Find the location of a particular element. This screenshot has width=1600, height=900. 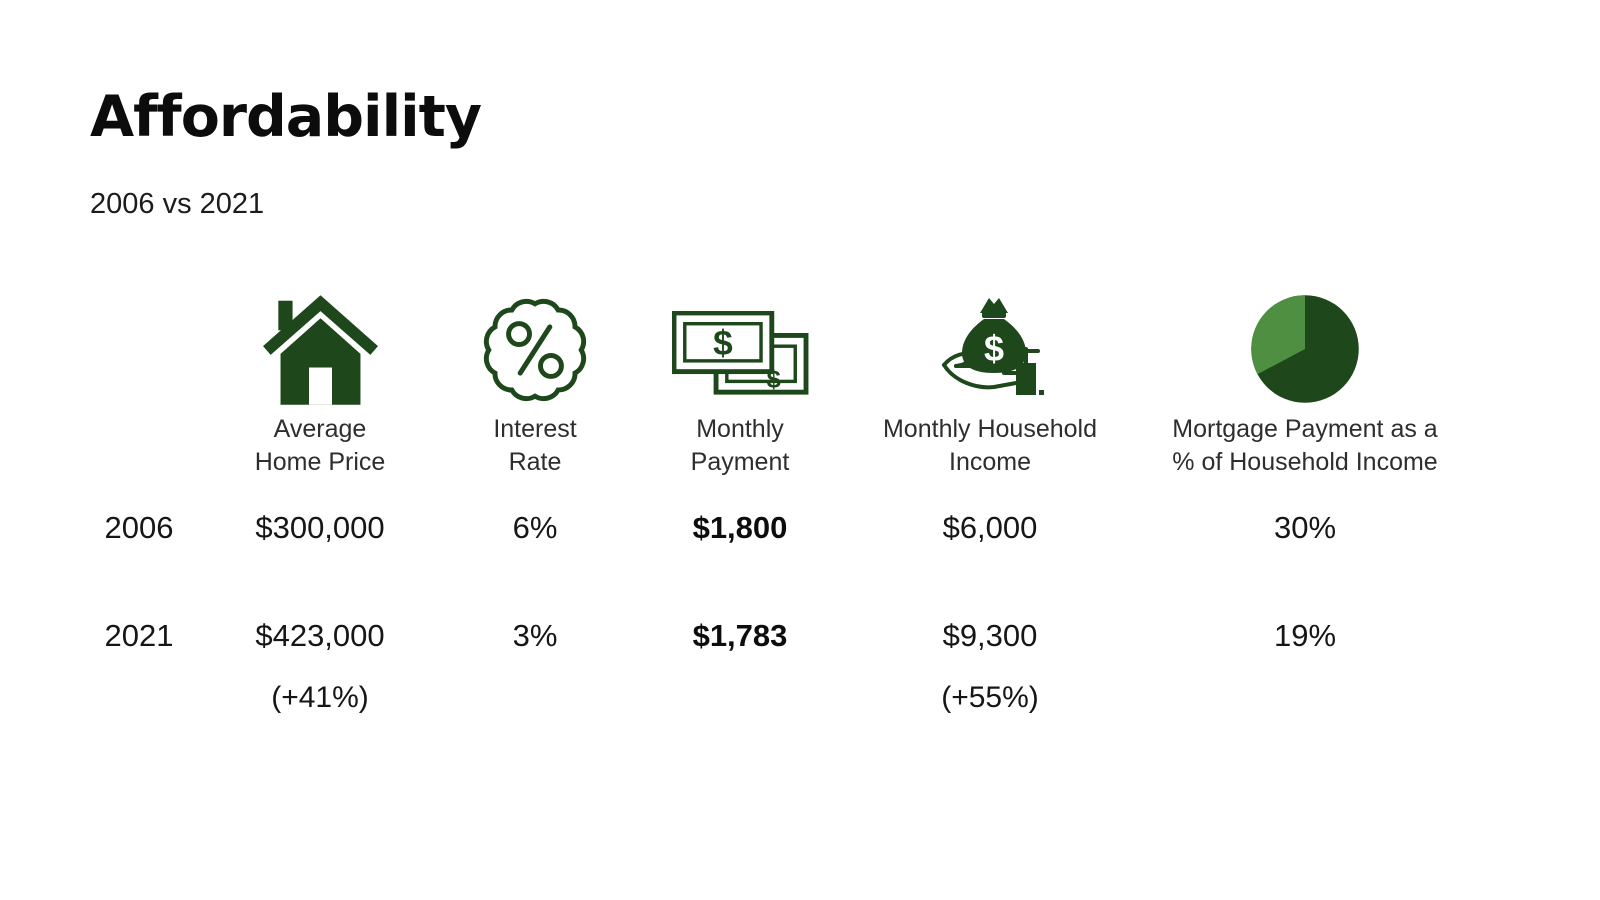

cash-bills-icon: $ $ is located at coordinates (739, 353).